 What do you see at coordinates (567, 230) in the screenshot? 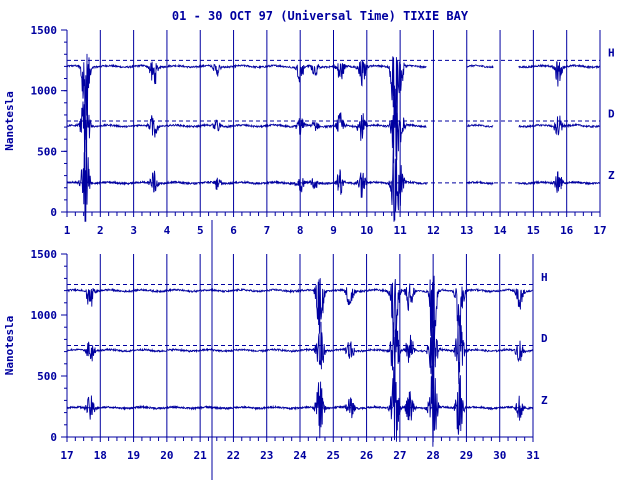
I see `x-tick-label: 16` at bounding box center [567, 230].